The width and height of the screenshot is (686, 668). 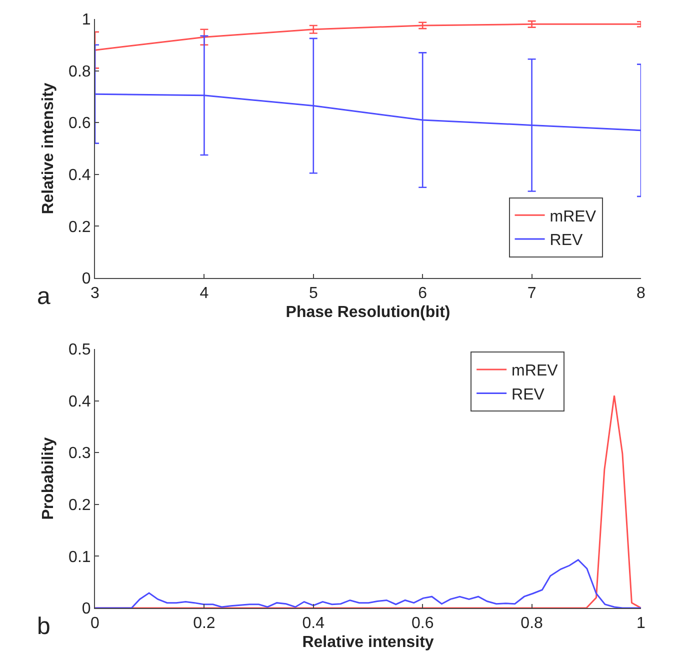 What do you see at coordinates (204, 623) in the screenshot?
I see `x-tick-label: 0.2` at bounding box center [204, 623].